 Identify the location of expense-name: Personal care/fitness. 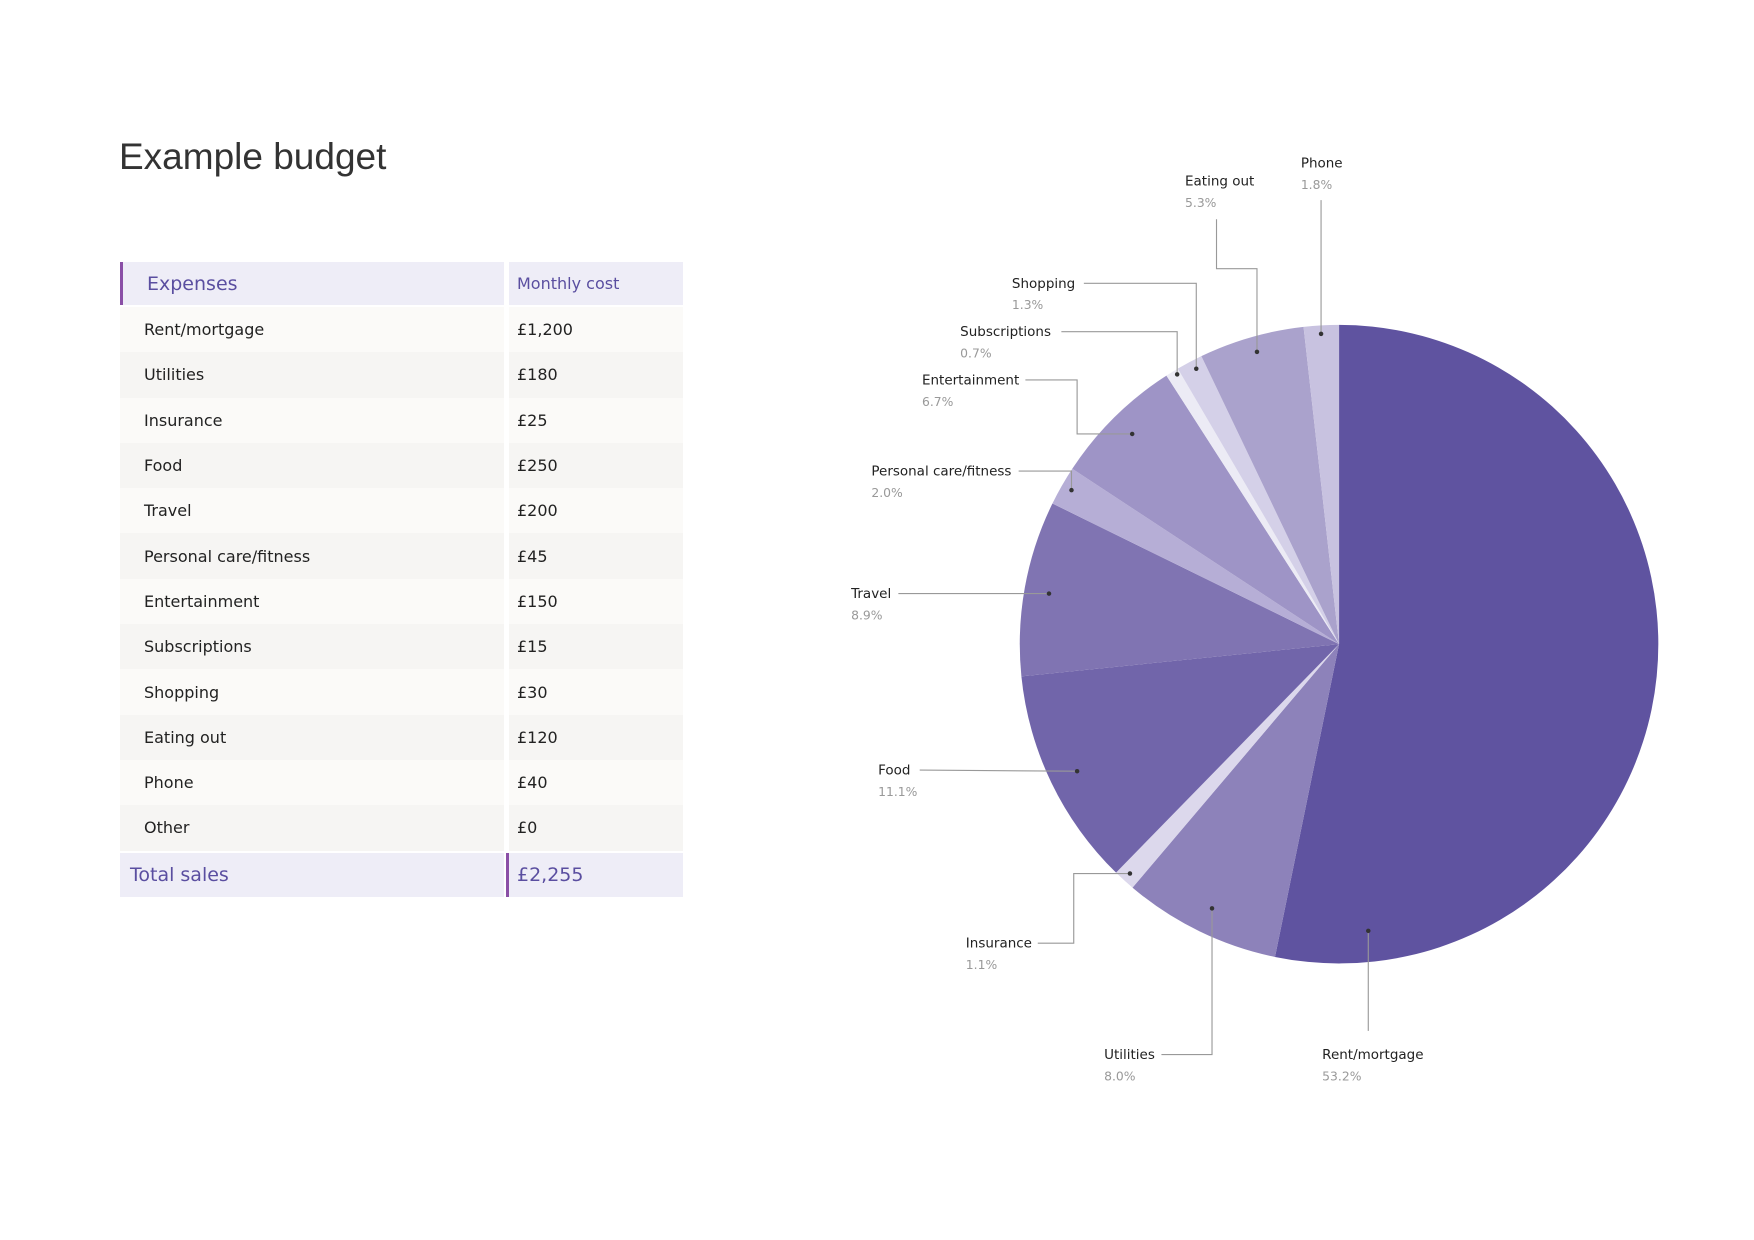
(312, 556).